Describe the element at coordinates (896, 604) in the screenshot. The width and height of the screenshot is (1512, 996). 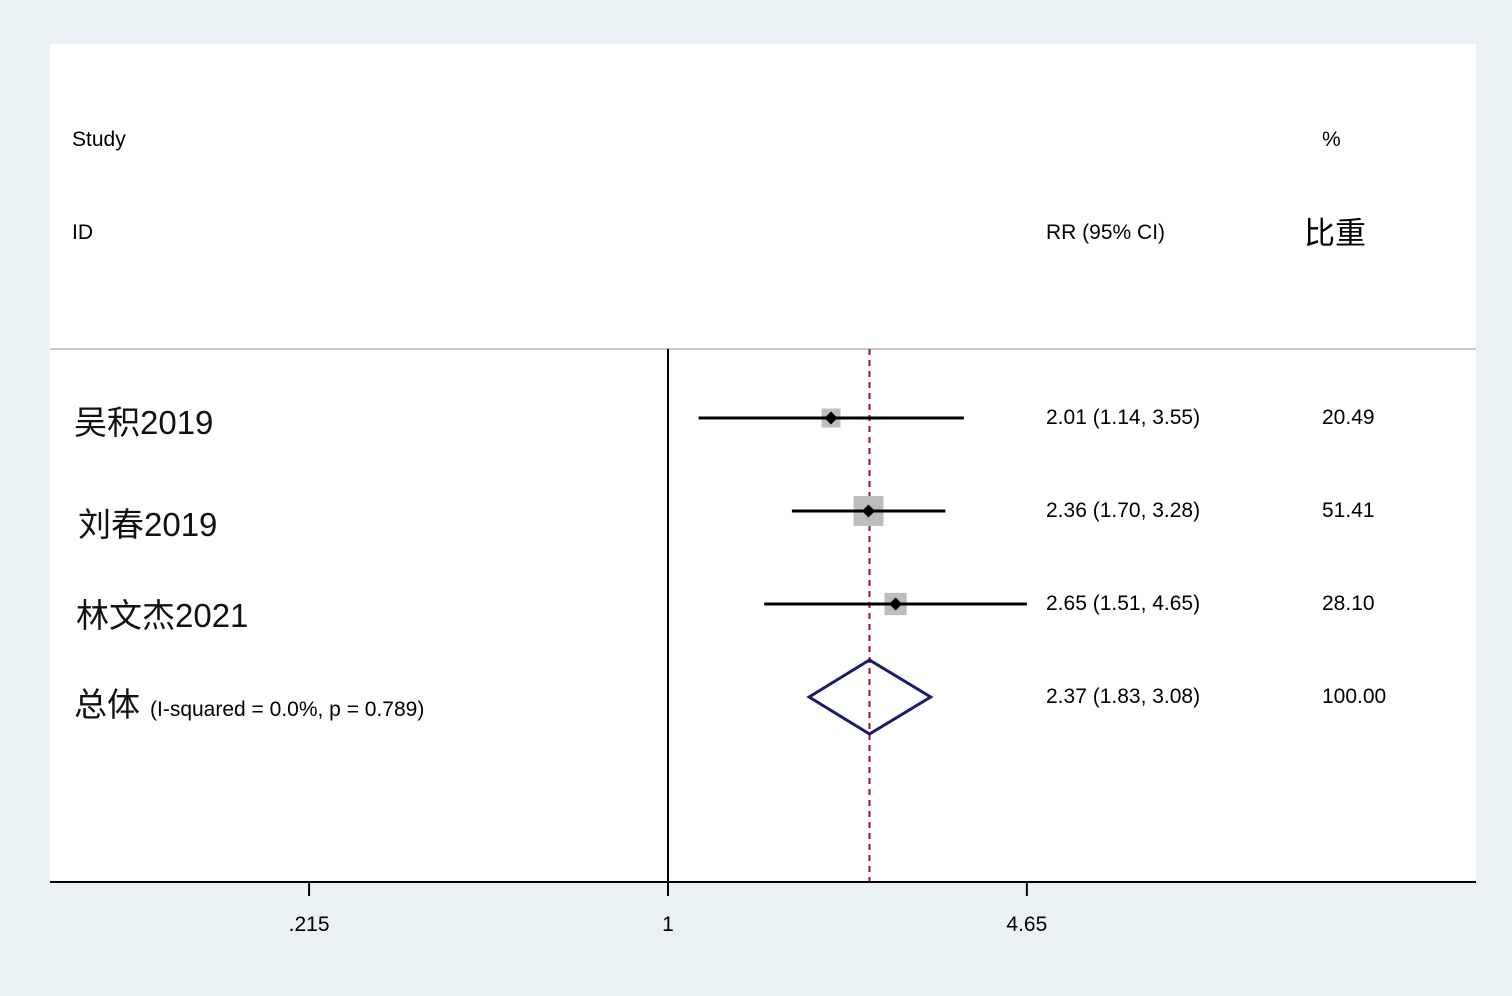
I see `study-3-point-estimate` at that location.